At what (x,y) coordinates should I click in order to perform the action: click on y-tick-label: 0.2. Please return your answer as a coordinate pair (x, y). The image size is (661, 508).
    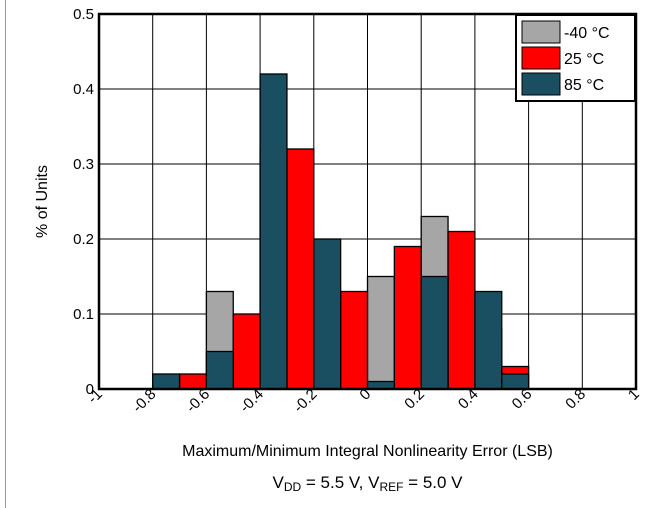
    Looking at the image, I should click on (83, 239).